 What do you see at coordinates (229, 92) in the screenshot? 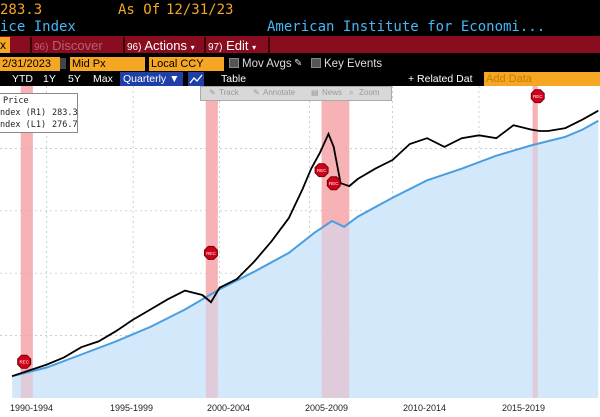
I see `track-button: Track` at bounding box center [229, 92].